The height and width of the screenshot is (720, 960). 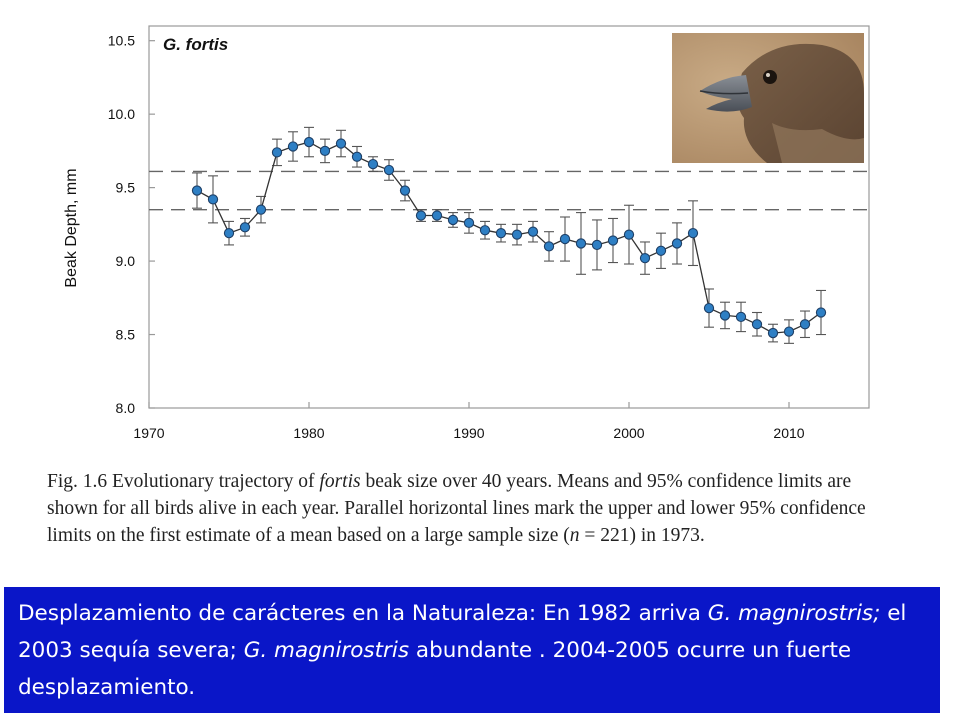 What do you see at coordinates (71, 227) in the screenshot?
I see `y-axis-title: Beak Depth, mm` at bounding box center [71, 227].